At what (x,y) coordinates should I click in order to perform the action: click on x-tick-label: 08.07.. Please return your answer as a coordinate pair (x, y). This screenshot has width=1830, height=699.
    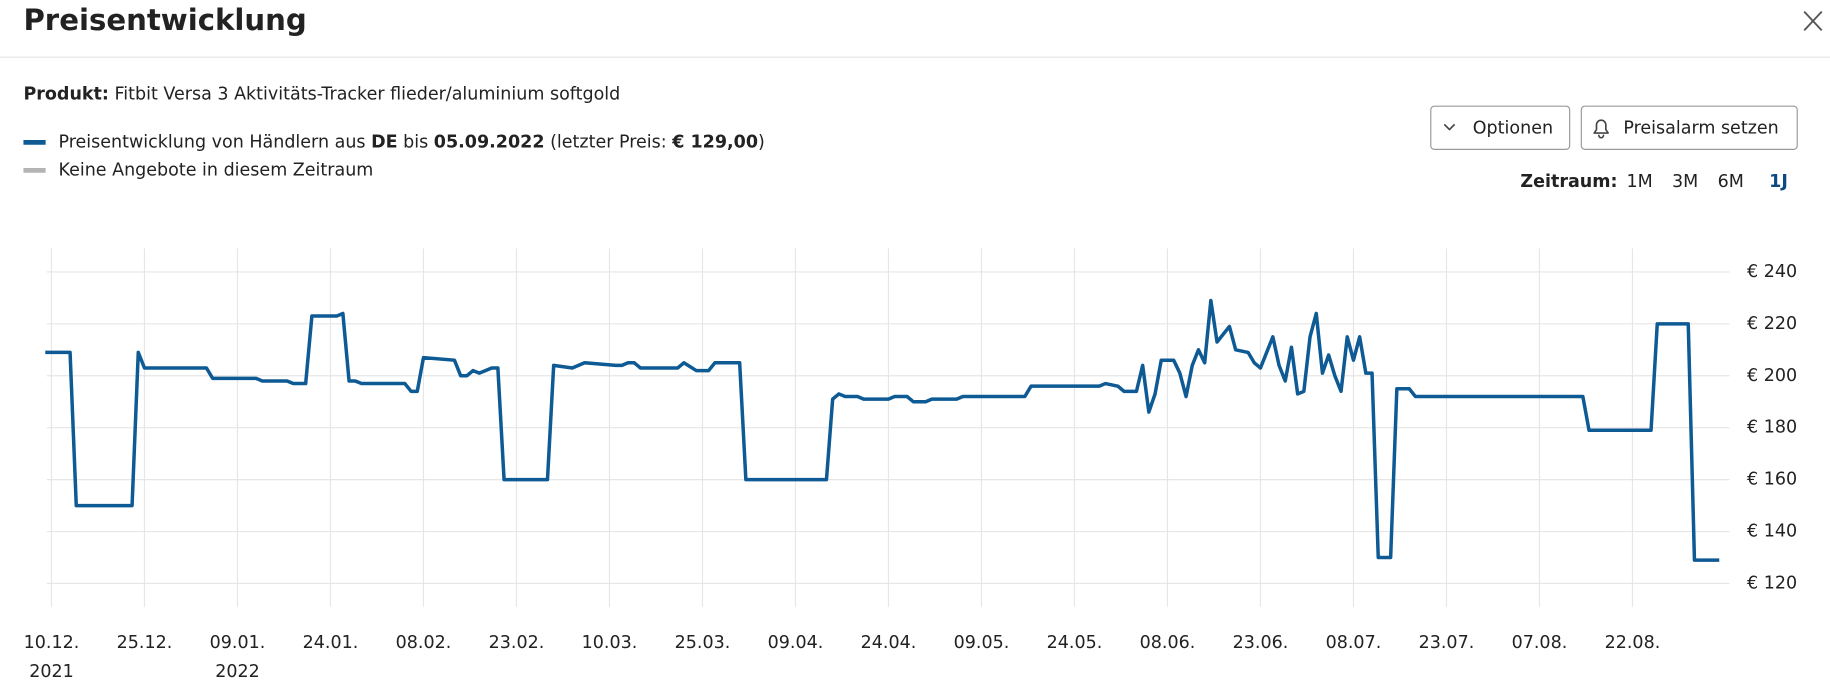
    Looking at the image, I should click on (1354, 643).